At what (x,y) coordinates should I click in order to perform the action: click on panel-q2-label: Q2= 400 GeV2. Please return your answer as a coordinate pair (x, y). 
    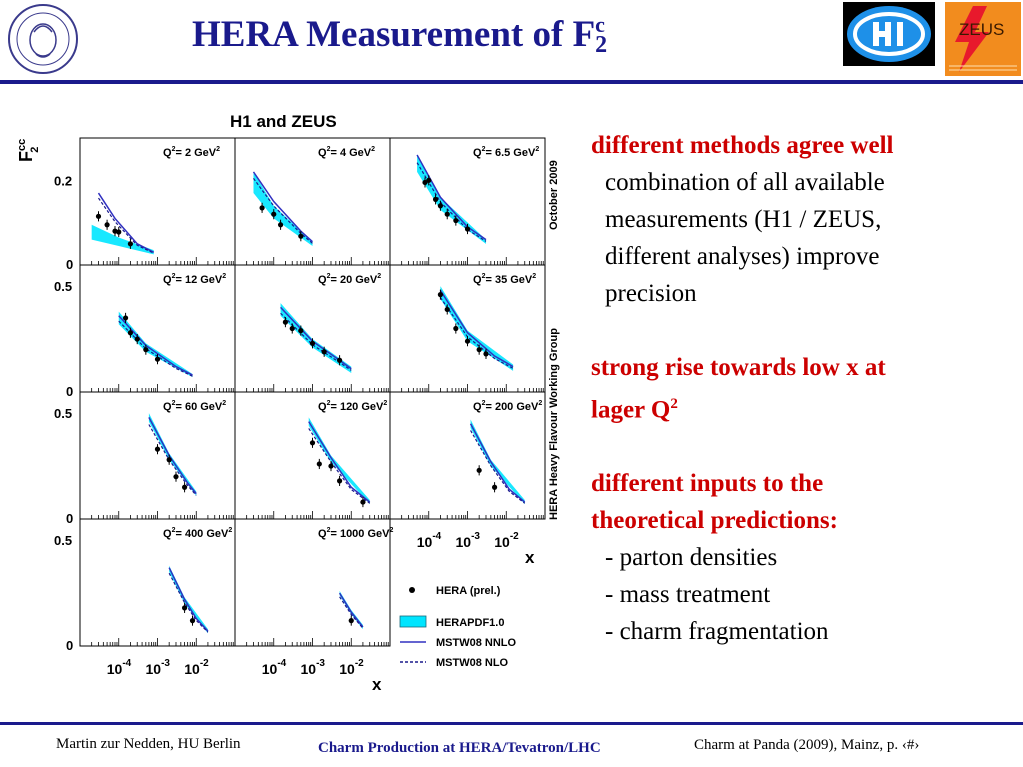
    Looking at the image, I should click on (197, 533).